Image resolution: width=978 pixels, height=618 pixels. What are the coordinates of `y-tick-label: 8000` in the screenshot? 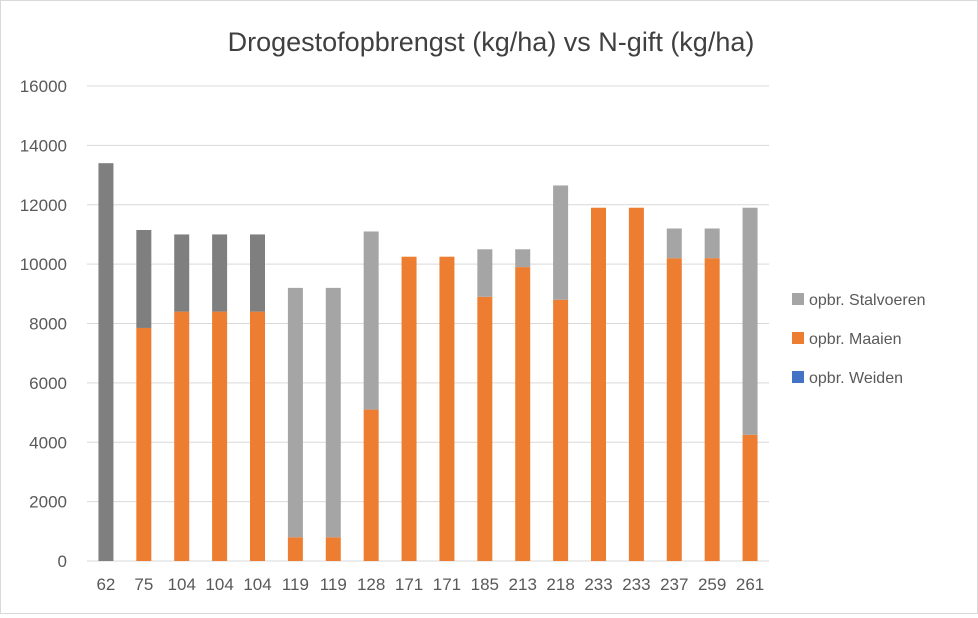 It's located at (48, 324).